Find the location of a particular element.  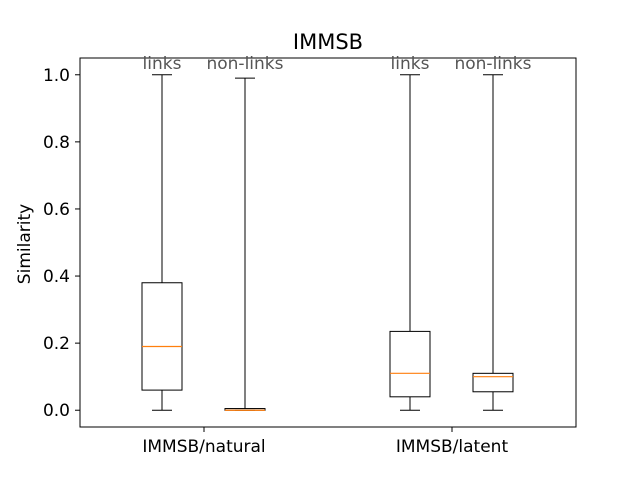

y-tick-label: 0.2 is located at coordinates (56, 344).